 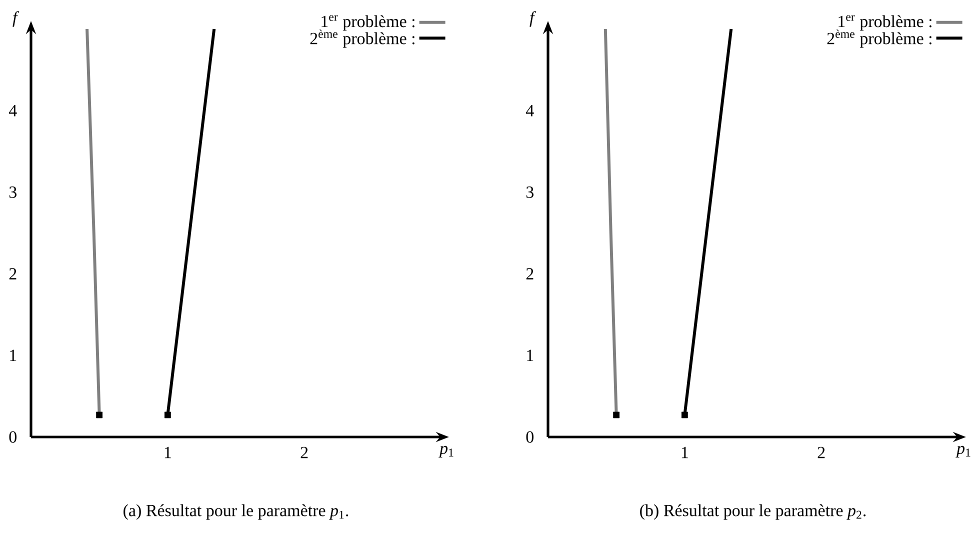 What do you see at coordinates (236, 512) in the screenshot?
I see `text: (a) Résultat pour le paramètre p$_{1}$.` at bounding box center [236, 512].